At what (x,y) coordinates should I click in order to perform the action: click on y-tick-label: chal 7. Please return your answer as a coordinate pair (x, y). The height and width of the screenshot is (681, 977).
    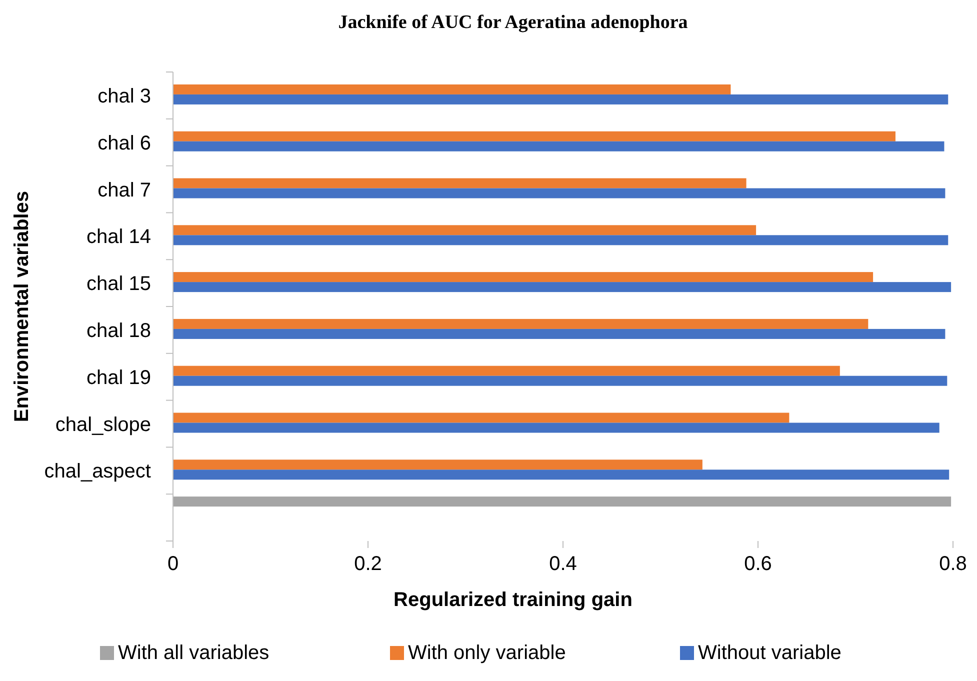
    Looking at the image, I should click on (124, 190).